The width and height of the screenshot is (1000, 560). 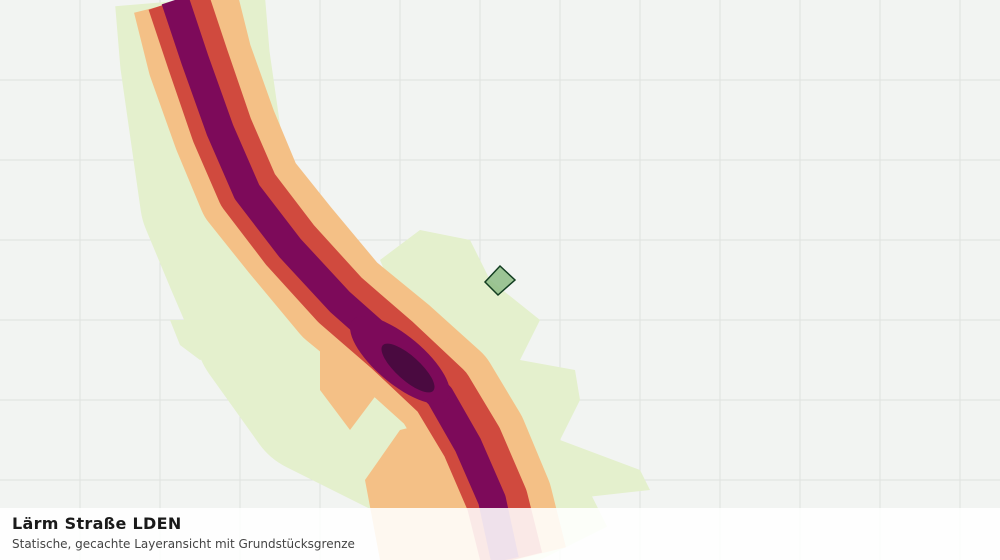 What do you see at coordinates (97, 523) in the screenshot?
I see `layer-title: Lärm Straße LDEN` at bounding box center [97, 523].